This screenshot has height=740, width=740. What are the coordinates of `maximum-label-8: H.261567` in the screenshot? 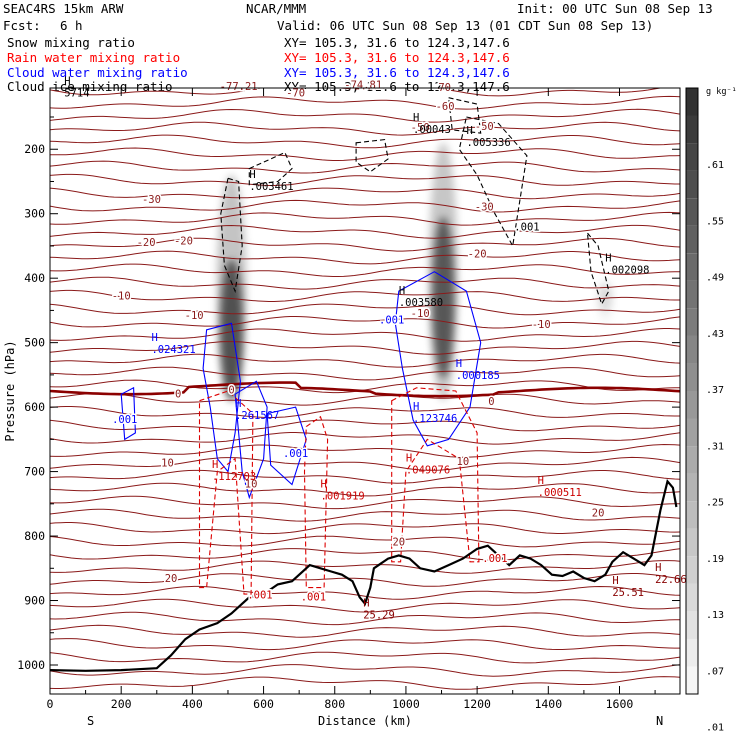 It's located at (257, 410).